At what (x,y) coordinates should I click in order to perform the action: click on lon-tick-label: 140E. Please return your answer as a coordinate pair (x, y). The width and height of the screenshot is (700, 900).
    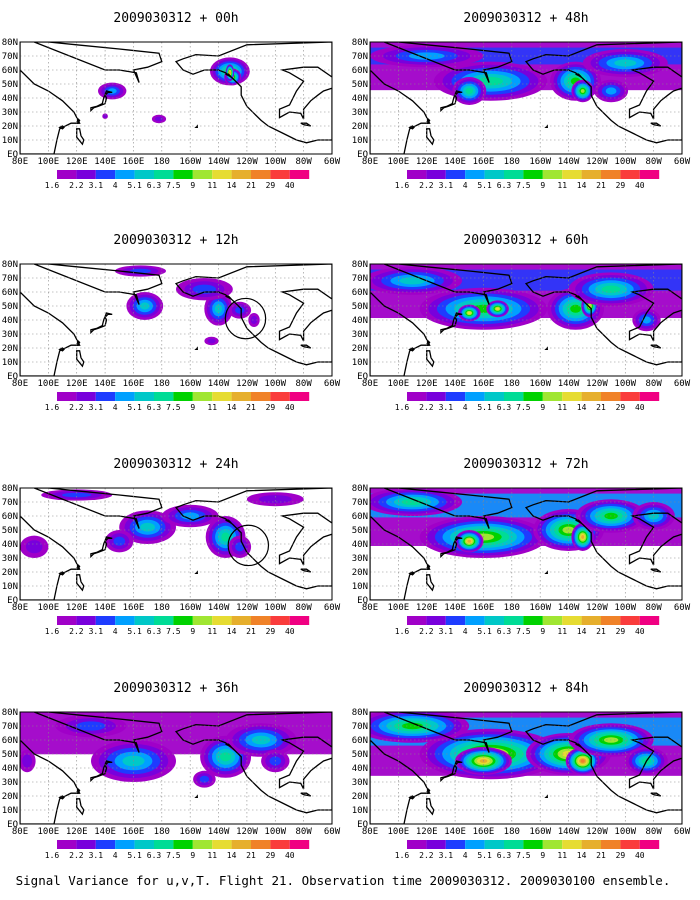
    Looking at the image, I should click on (455, 162).